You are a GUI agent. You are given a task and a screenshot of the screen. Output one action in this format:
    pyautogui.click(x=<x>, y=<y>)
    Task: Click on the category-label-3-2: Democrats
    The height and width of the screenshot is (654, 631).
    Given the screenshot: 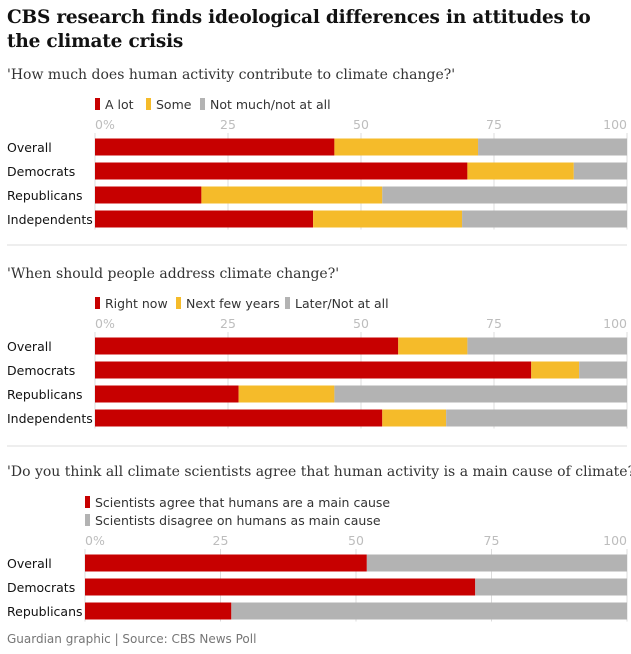 What is the action you would take?
    pyautogui.click(x=41, y=587)
    